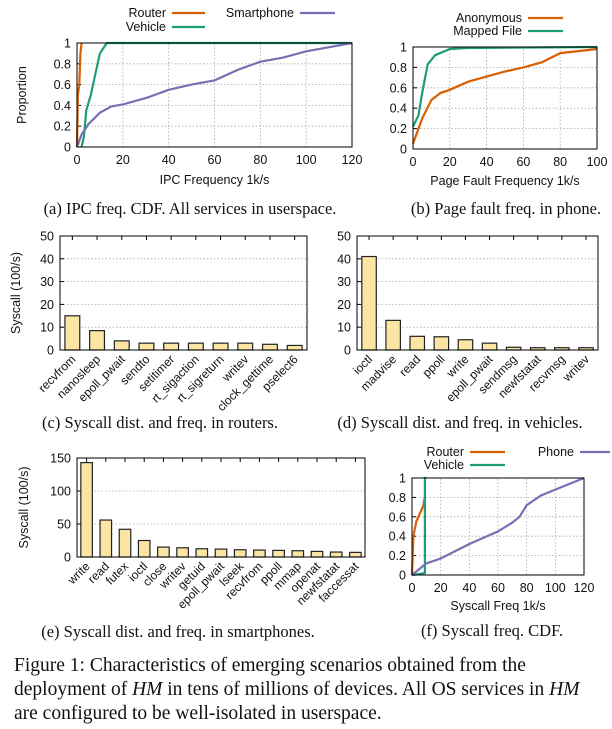 The height and width of the screenshot is (729, 612). I want to click on category-label: ppoll, so click(434, 366).